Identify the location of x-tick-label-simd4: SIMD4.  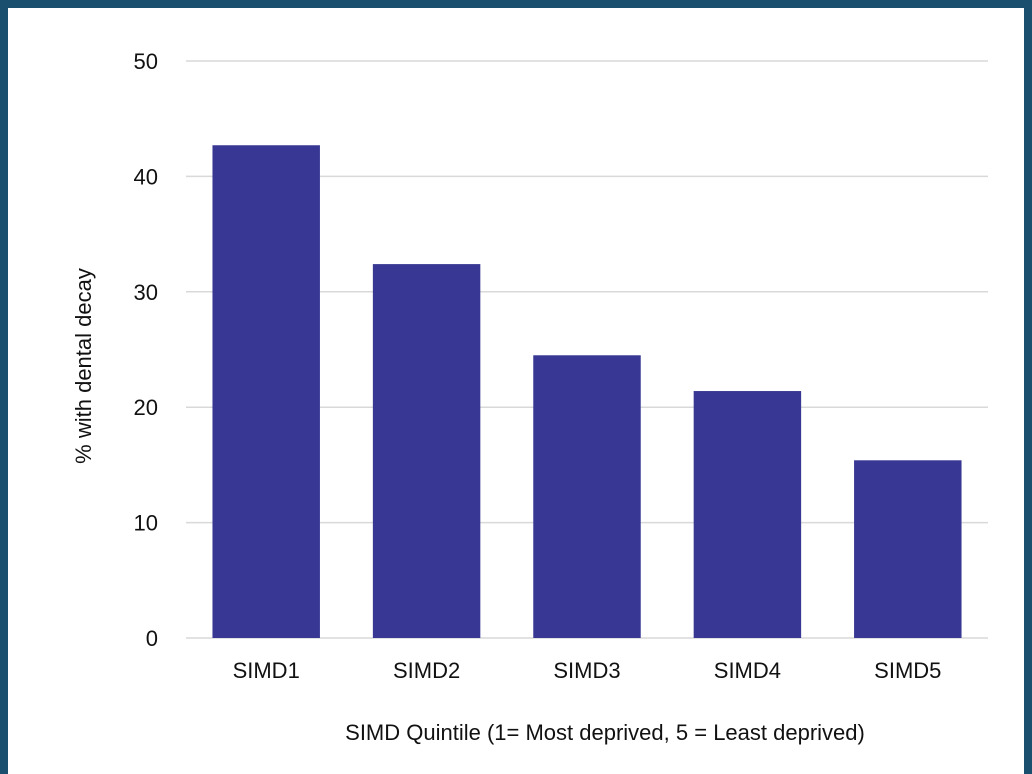
(747, 670).